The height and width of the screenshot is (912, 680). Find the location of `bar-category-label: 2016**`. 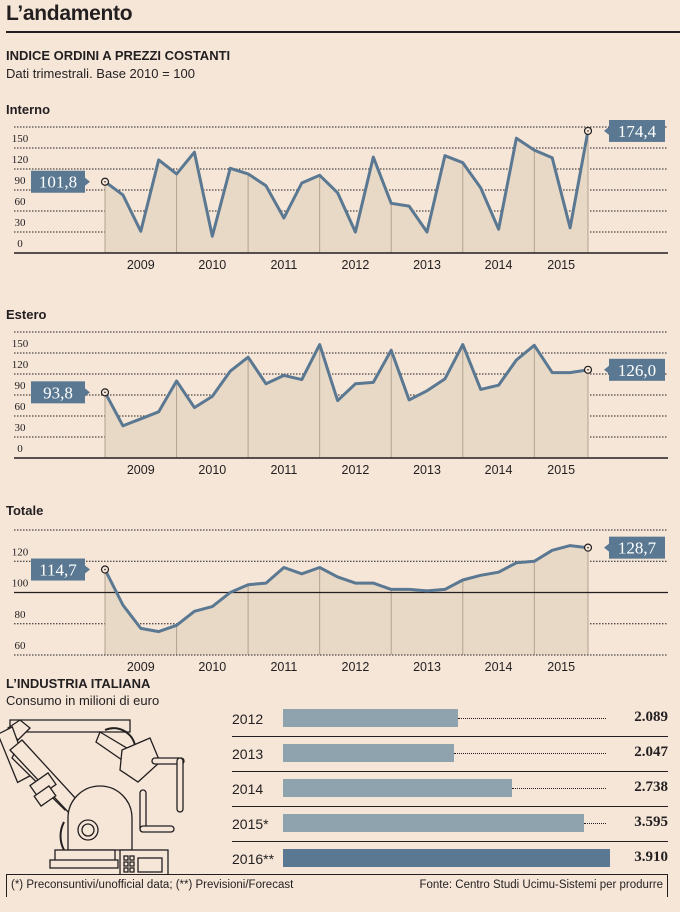

bar-category-label: 2016** is located at coordinates (253, 859).